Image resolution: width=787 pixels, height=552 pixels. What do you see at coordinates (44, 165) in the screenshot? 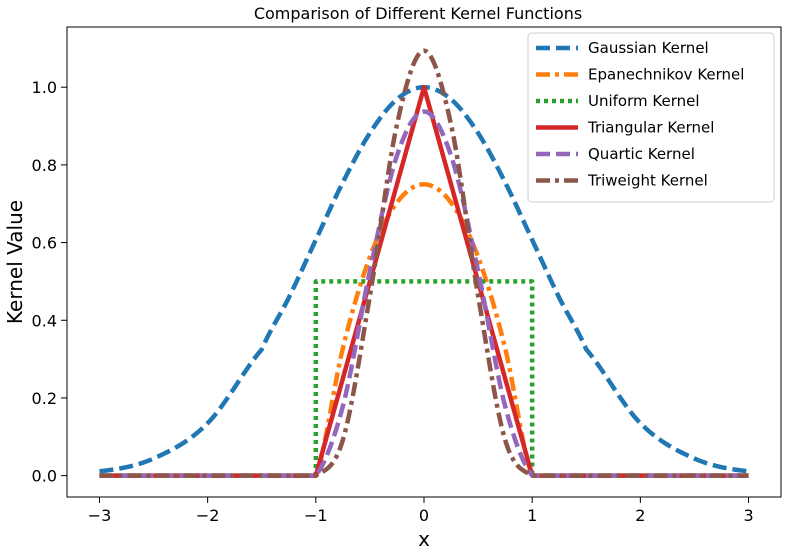
I see `y-tick-label: 0.8` at bounding box center [44, 165].